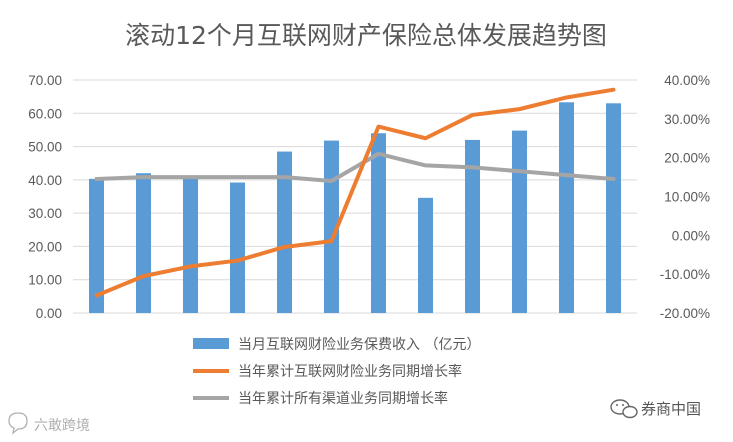  I want to click on right-axis-tick-label: 10.00%, so click(687, 197).